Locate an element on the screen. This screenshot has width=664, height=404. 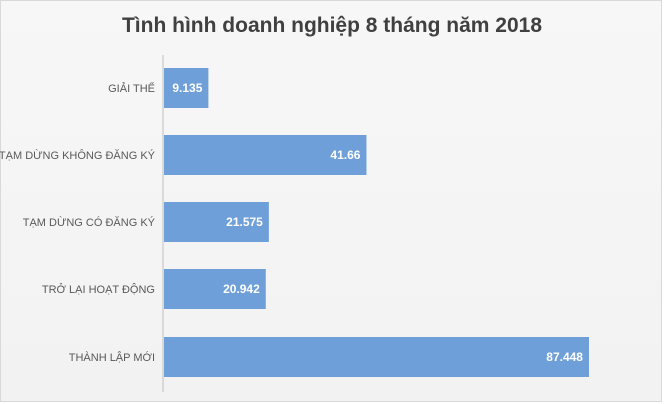
data-label: 87.448 is located at coordinates (564, 357).